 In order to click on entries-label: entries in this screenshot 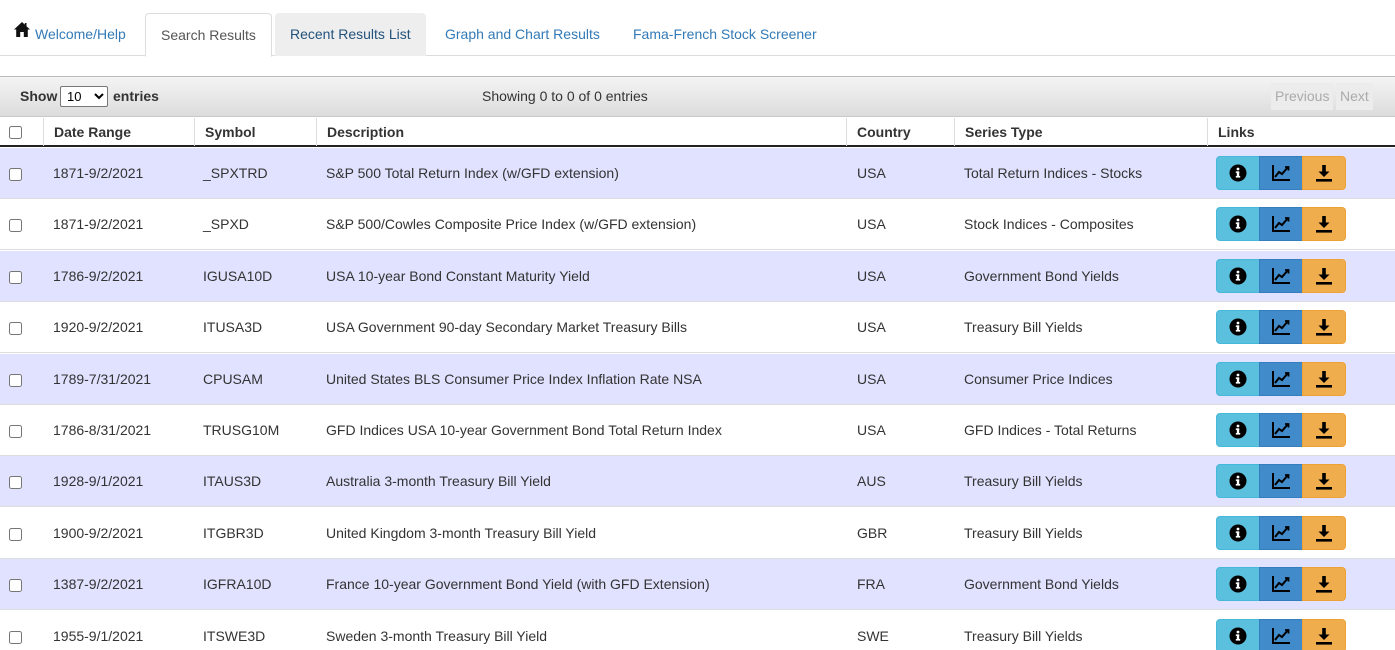, I will do `click(136, 96)`.